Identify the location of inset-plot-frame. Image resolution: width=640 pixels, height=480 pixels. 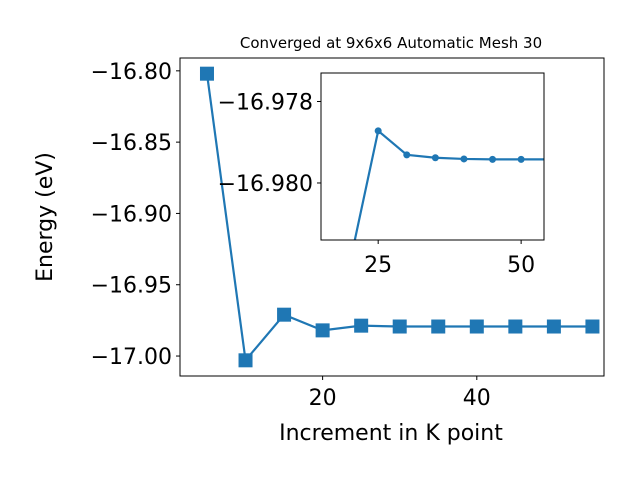
(432, 156).